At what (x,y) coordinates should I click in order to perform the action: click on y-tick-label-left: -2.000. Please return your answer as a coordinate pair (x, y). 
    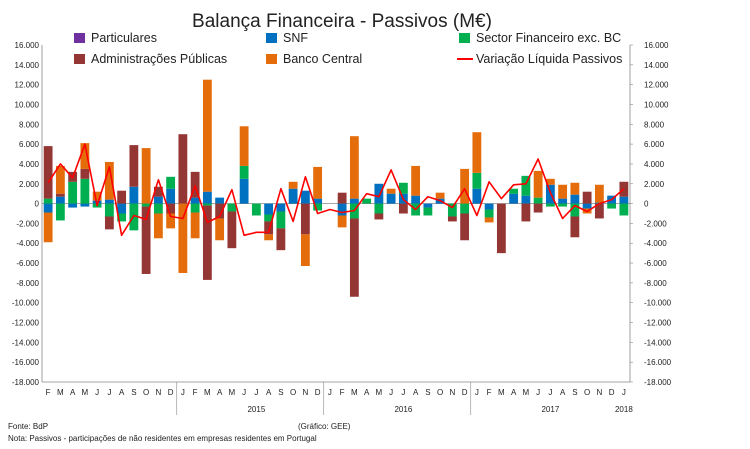
    Looking at the image, I should click on (27, 223).